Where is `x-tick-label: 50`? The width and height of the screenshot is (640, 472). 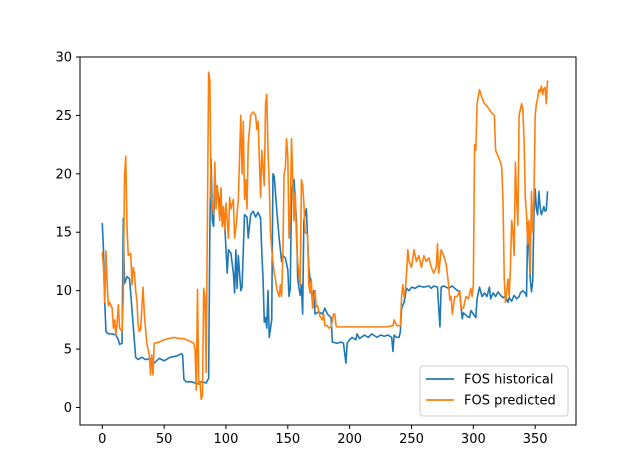 x-tick-label: 50 is located at coordinates (164, 439).